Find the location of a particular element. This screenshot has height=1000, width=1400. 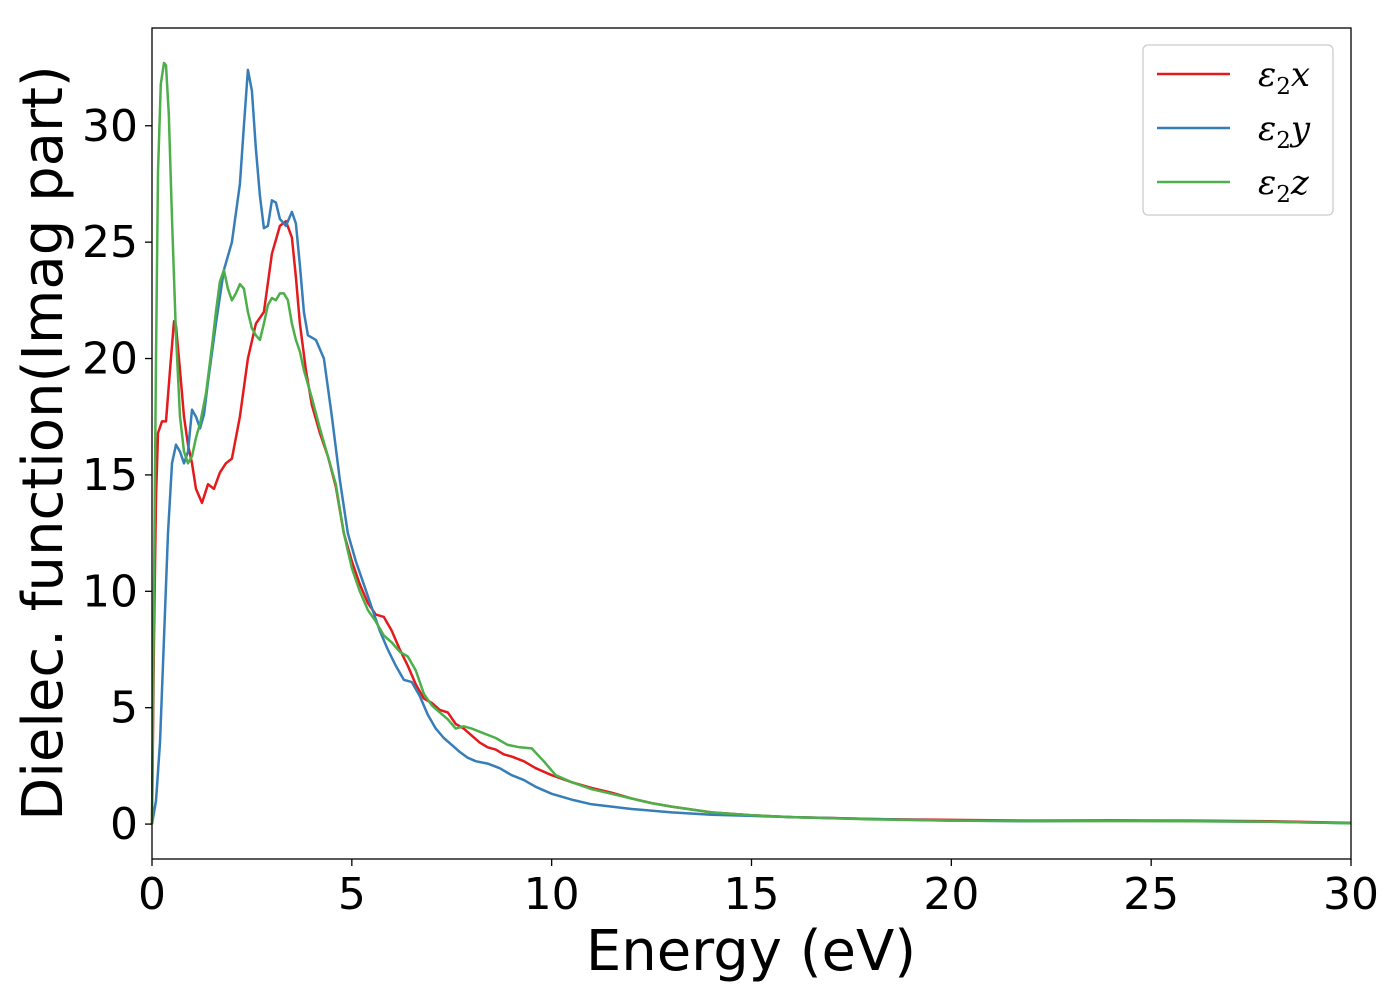

x-tick-label: 25 is located at coordinates (1151, 894).